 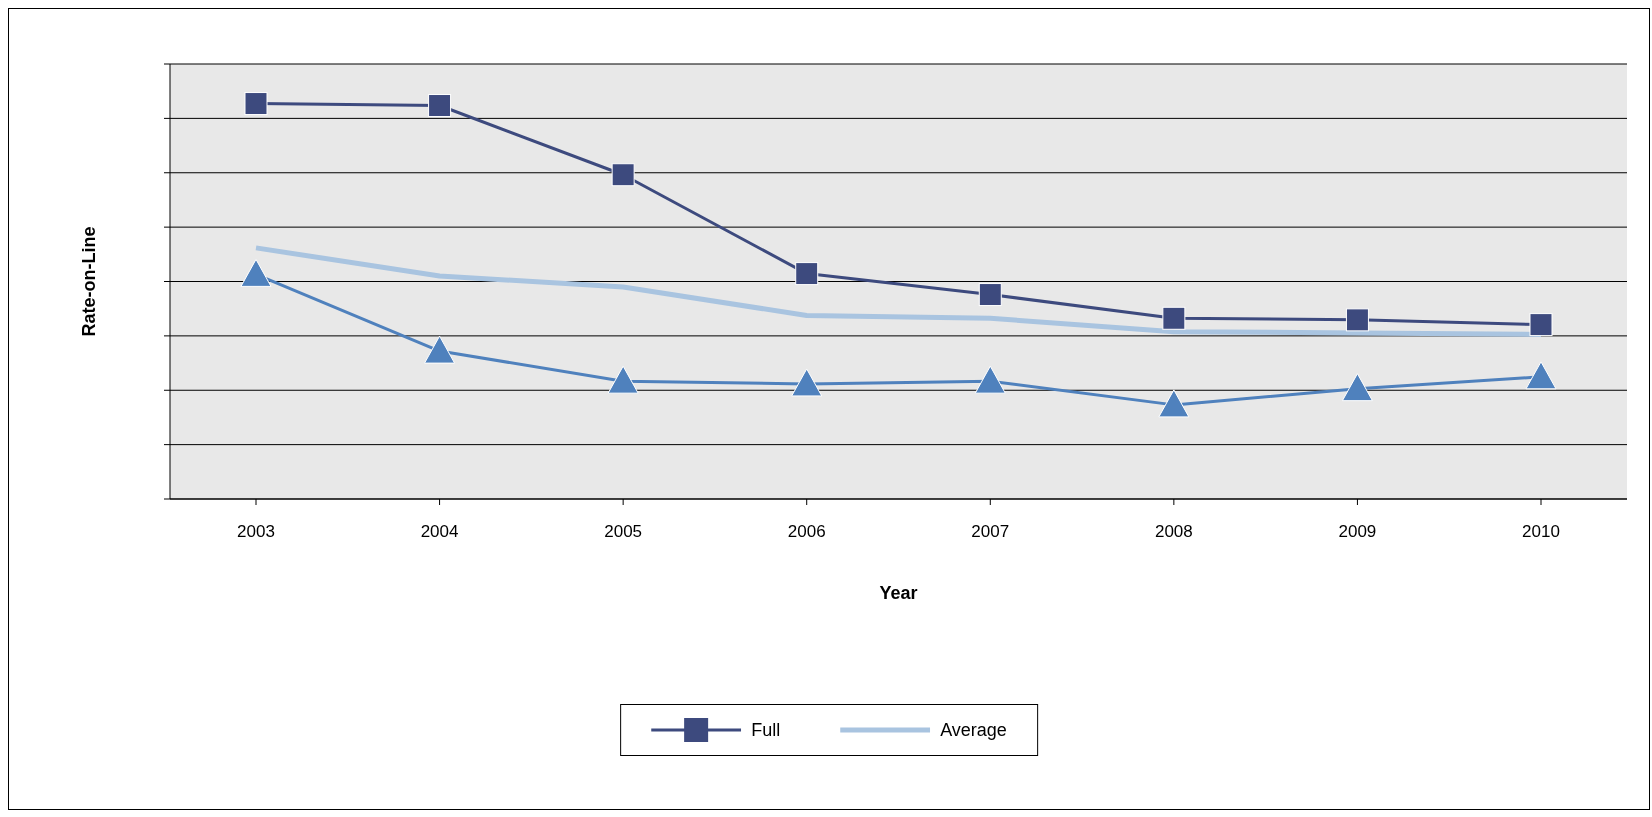 I want to click on x-tick-label: 2003, so click(x=256, y=532).